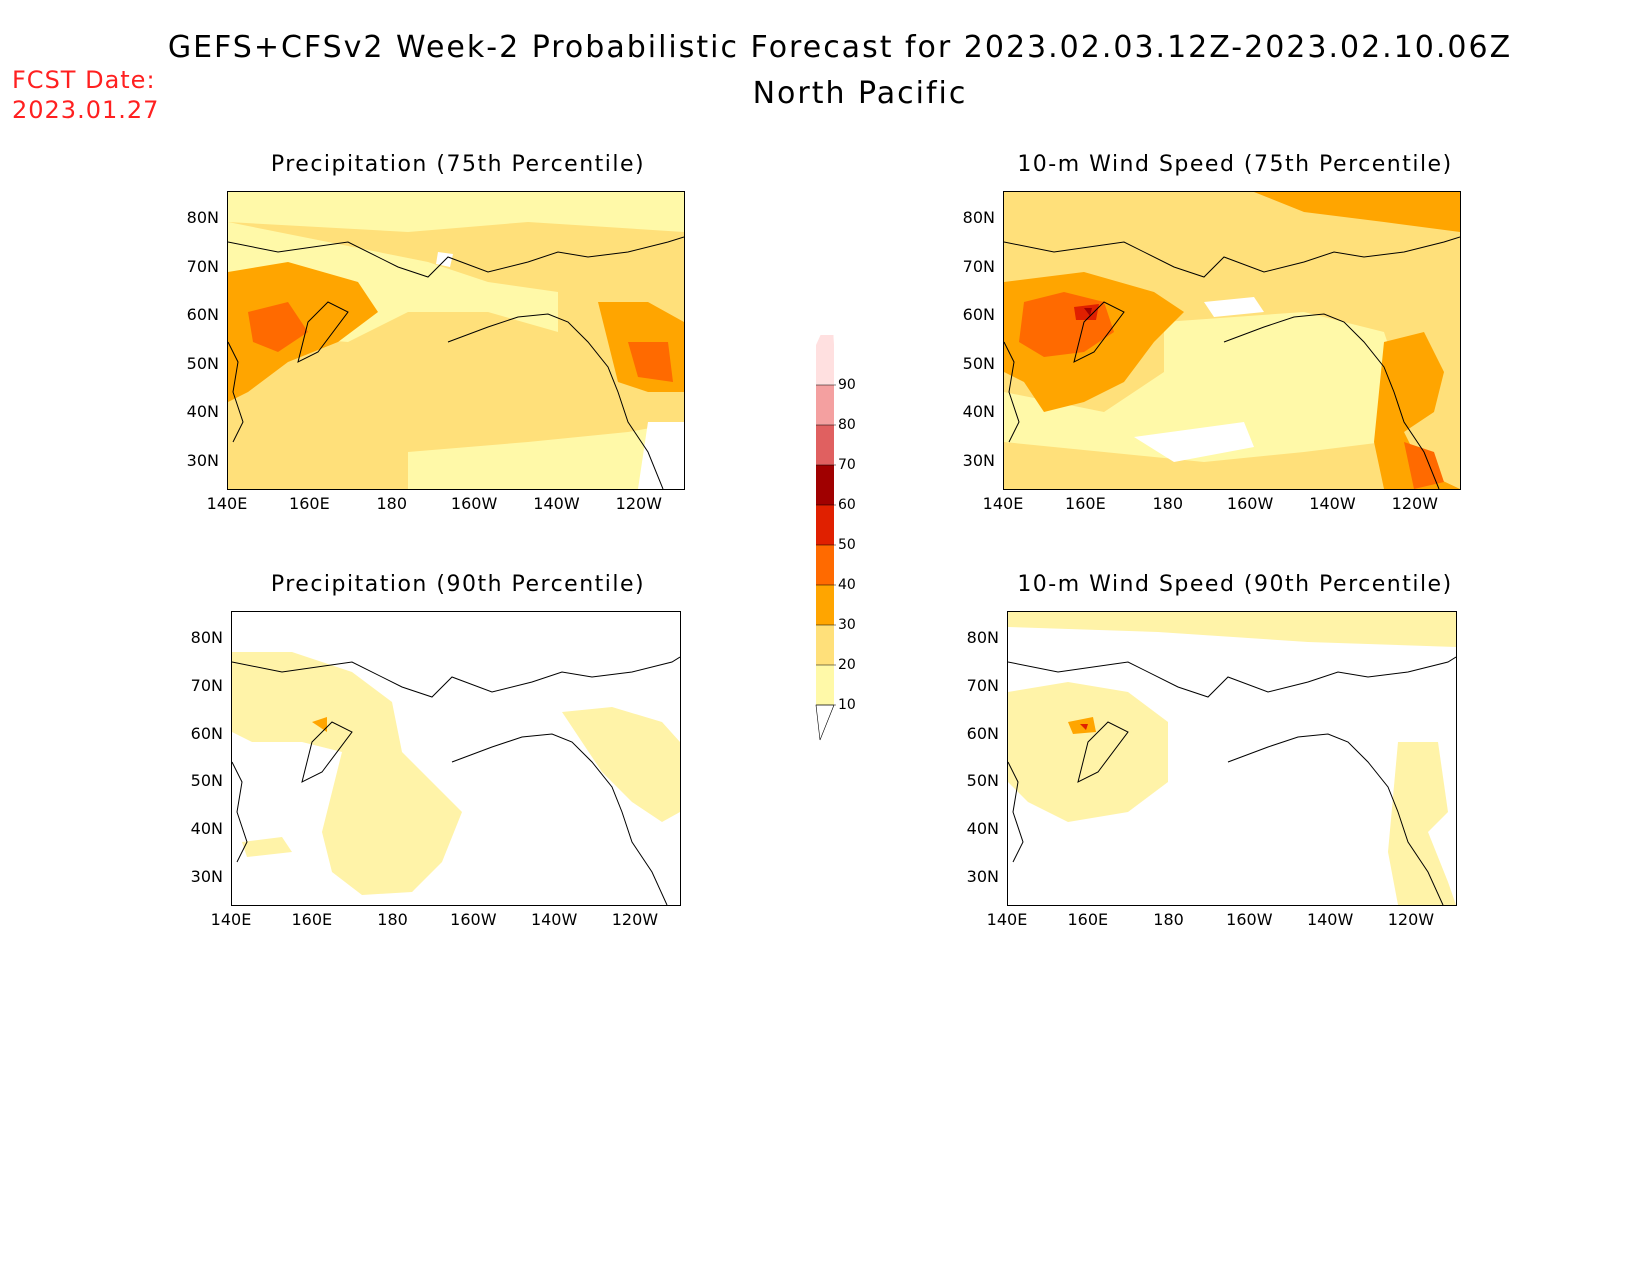 Image resolution: width=1650 pixels, height=1275 pixels. I want to click on colorbar-level-label: 60, so click(847, 505).